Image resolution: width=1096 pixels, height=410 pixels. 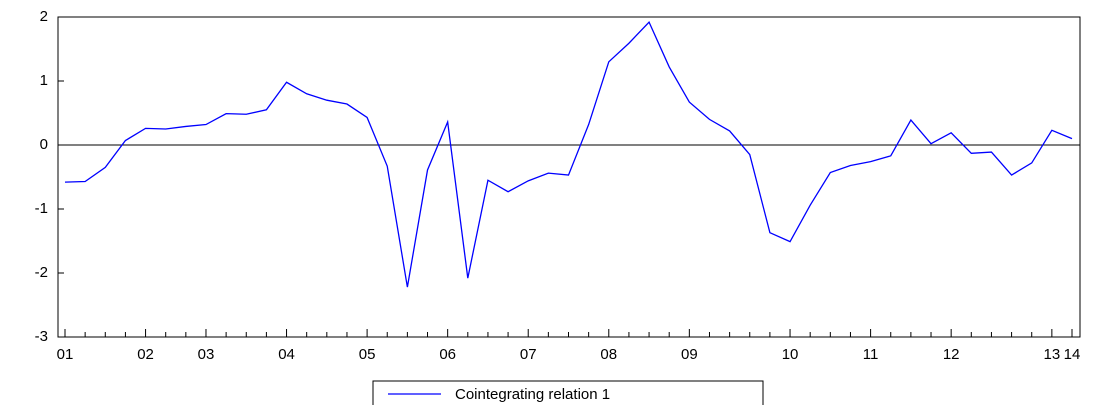 What do you see at coordinates (44, 144) in the screenshot?
I see `y-tick-label: 0` at bounding box center [44, 144].